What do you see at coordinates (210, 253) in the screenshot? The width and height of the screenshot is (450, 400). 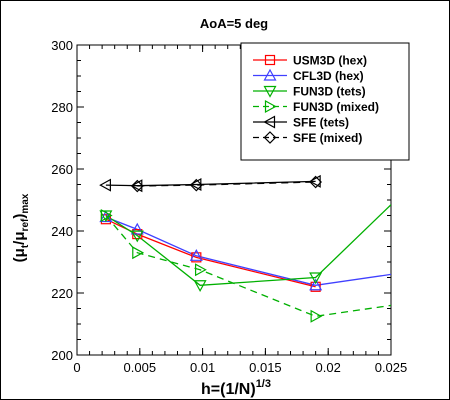 I see `series-line-usm3d-hex` at bounding box center [210, 253].